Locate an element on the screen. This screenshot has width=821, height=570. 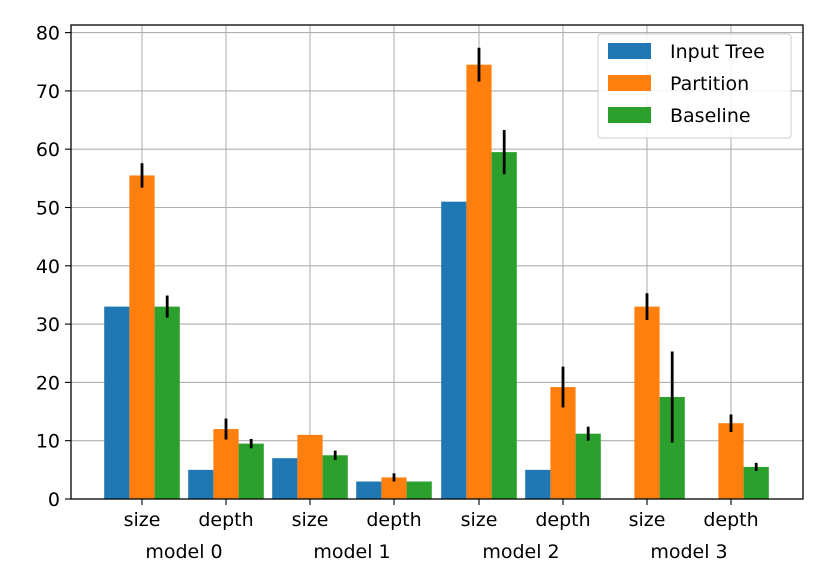
y-tick-label: 10 is located at coordinates (48, 442).